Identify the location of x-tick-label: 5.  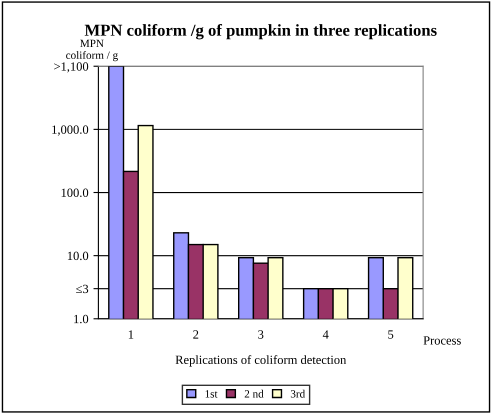
(391, 334).